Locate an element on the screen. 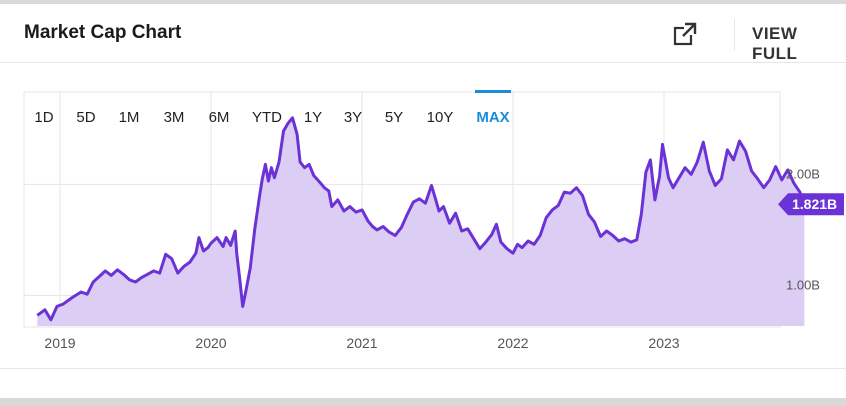 Image resolution: width=846 pixels, height=406 pixels. range-option-ytd: YTD is located at coordinates (267, 117).